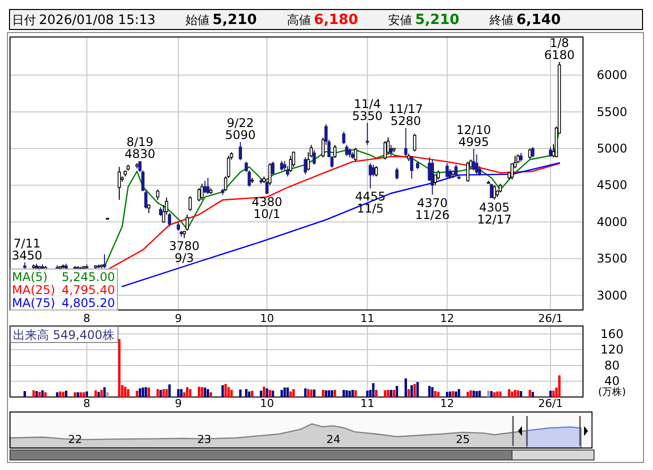 This screenshot has height=470, width=653. Describe the element at coordinates (612, 349) in the screenshot. I see `y-tick-label: 120` at that location.